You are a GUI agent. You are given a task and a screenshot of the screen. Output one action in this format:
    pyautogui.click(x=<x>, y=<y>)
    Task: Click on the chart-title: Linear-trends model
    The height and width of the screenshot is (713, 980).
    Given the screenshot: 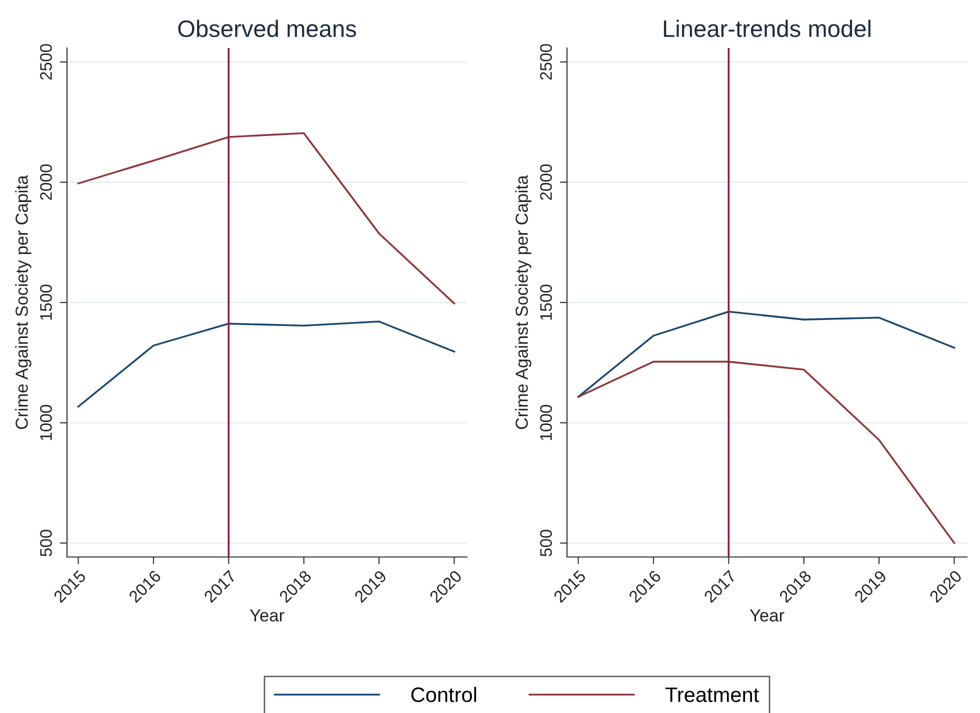 What is the action you would take?
    pyautogui.click(x=767, y=29)
    